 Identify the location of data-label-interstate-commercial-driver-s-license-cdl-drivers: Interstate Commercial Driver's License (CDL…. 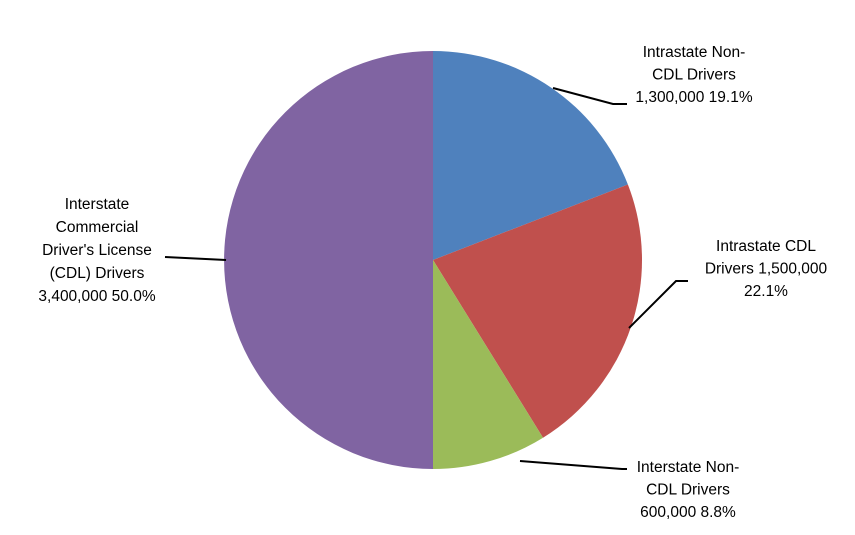
(96, 250).